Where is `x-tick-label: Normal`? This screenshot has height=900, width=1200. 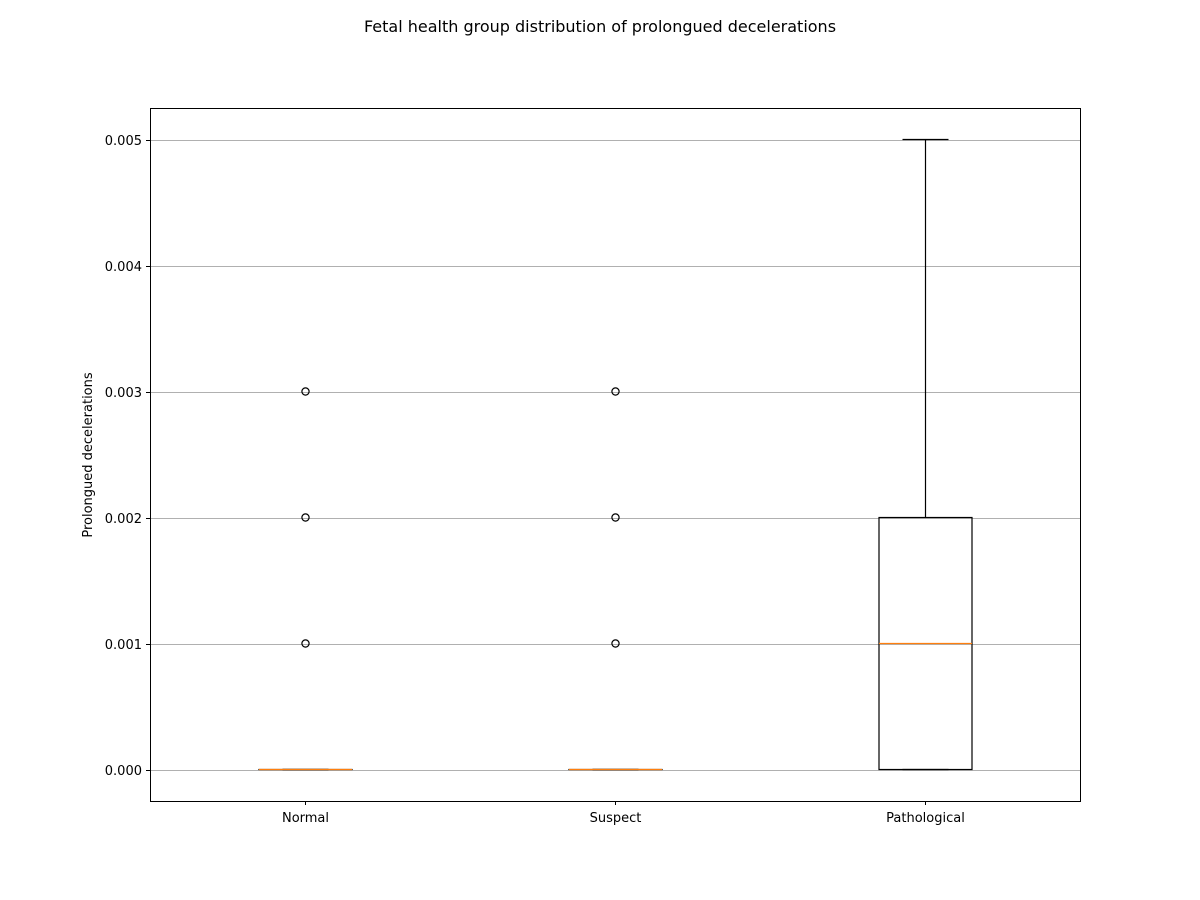
x-tick-label: Normal is located at coordinates (305, 818).